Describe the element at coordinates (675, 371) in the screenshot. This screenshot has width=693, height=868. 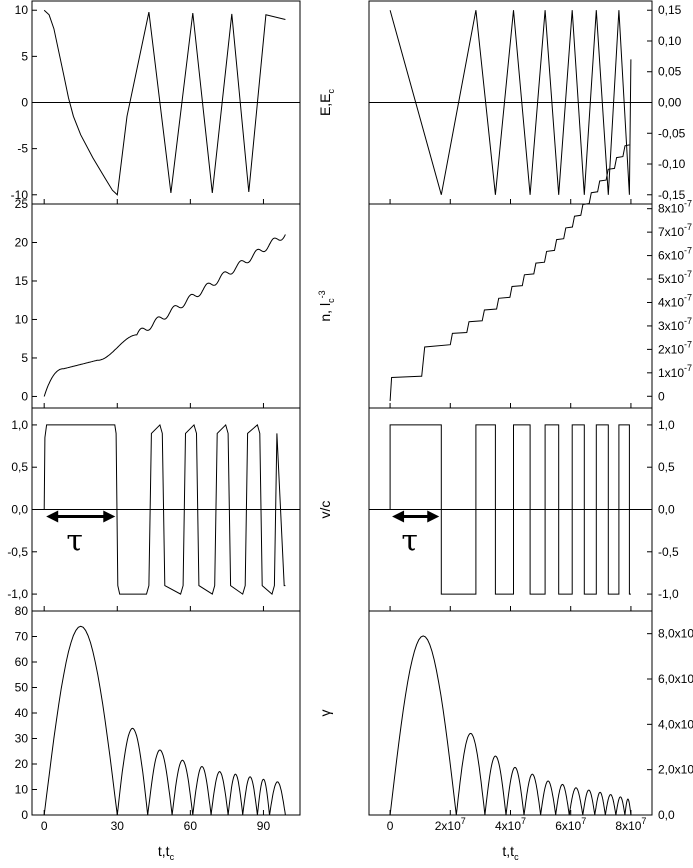
I see `y-tick-label: 1x10⁻⁷` at that location.